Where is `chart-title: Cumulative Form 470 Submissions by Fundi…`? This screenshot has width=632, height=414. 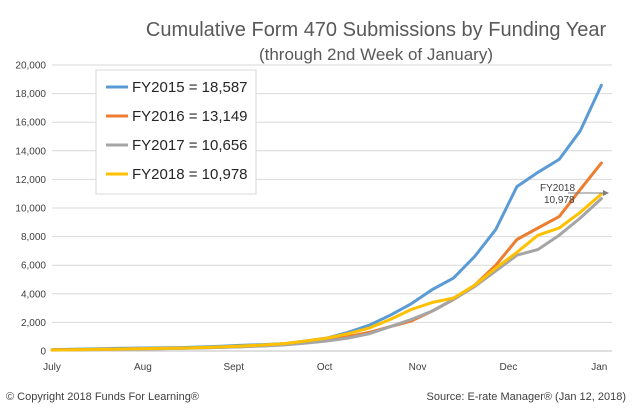
chart-title: Cumulative Form 470 Submissions by Fundi… is located at coordinates (376, 30).